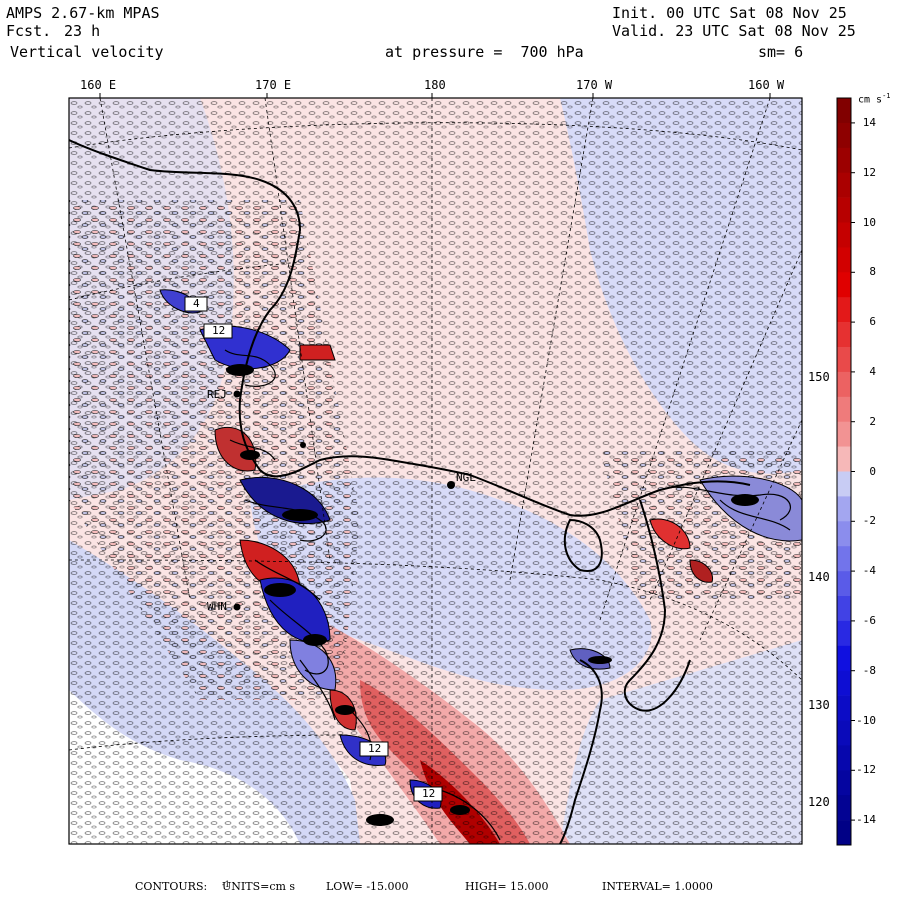  Describe the element at coordinates (869, 122) in the screenshot. I see `colorbar-label: 14` at that location.